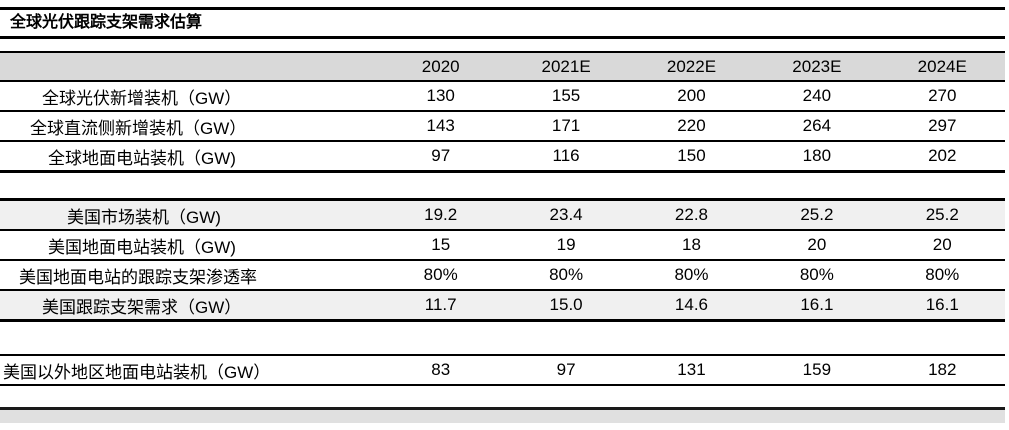  Describe the element at coordinates (942, 369) in the screenshot. I see `cell-value: 182` at that location.